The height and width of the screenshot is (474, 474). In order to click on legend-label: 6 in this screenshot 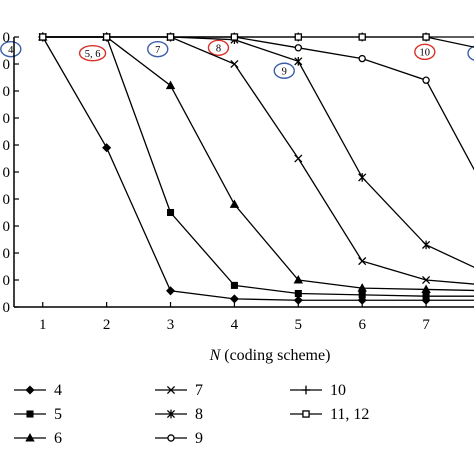, I will do `click(58, 438)`.